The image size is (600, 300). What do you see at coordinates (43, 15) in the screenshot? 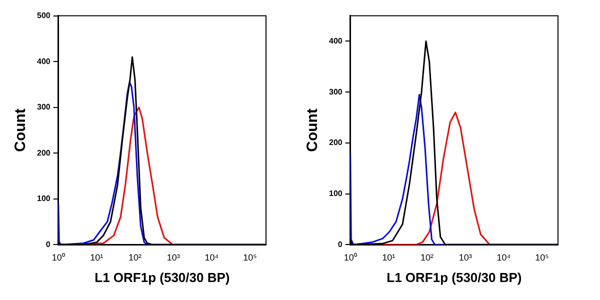
I see `y-tick-label: 500` at bounding box center [43, 15].